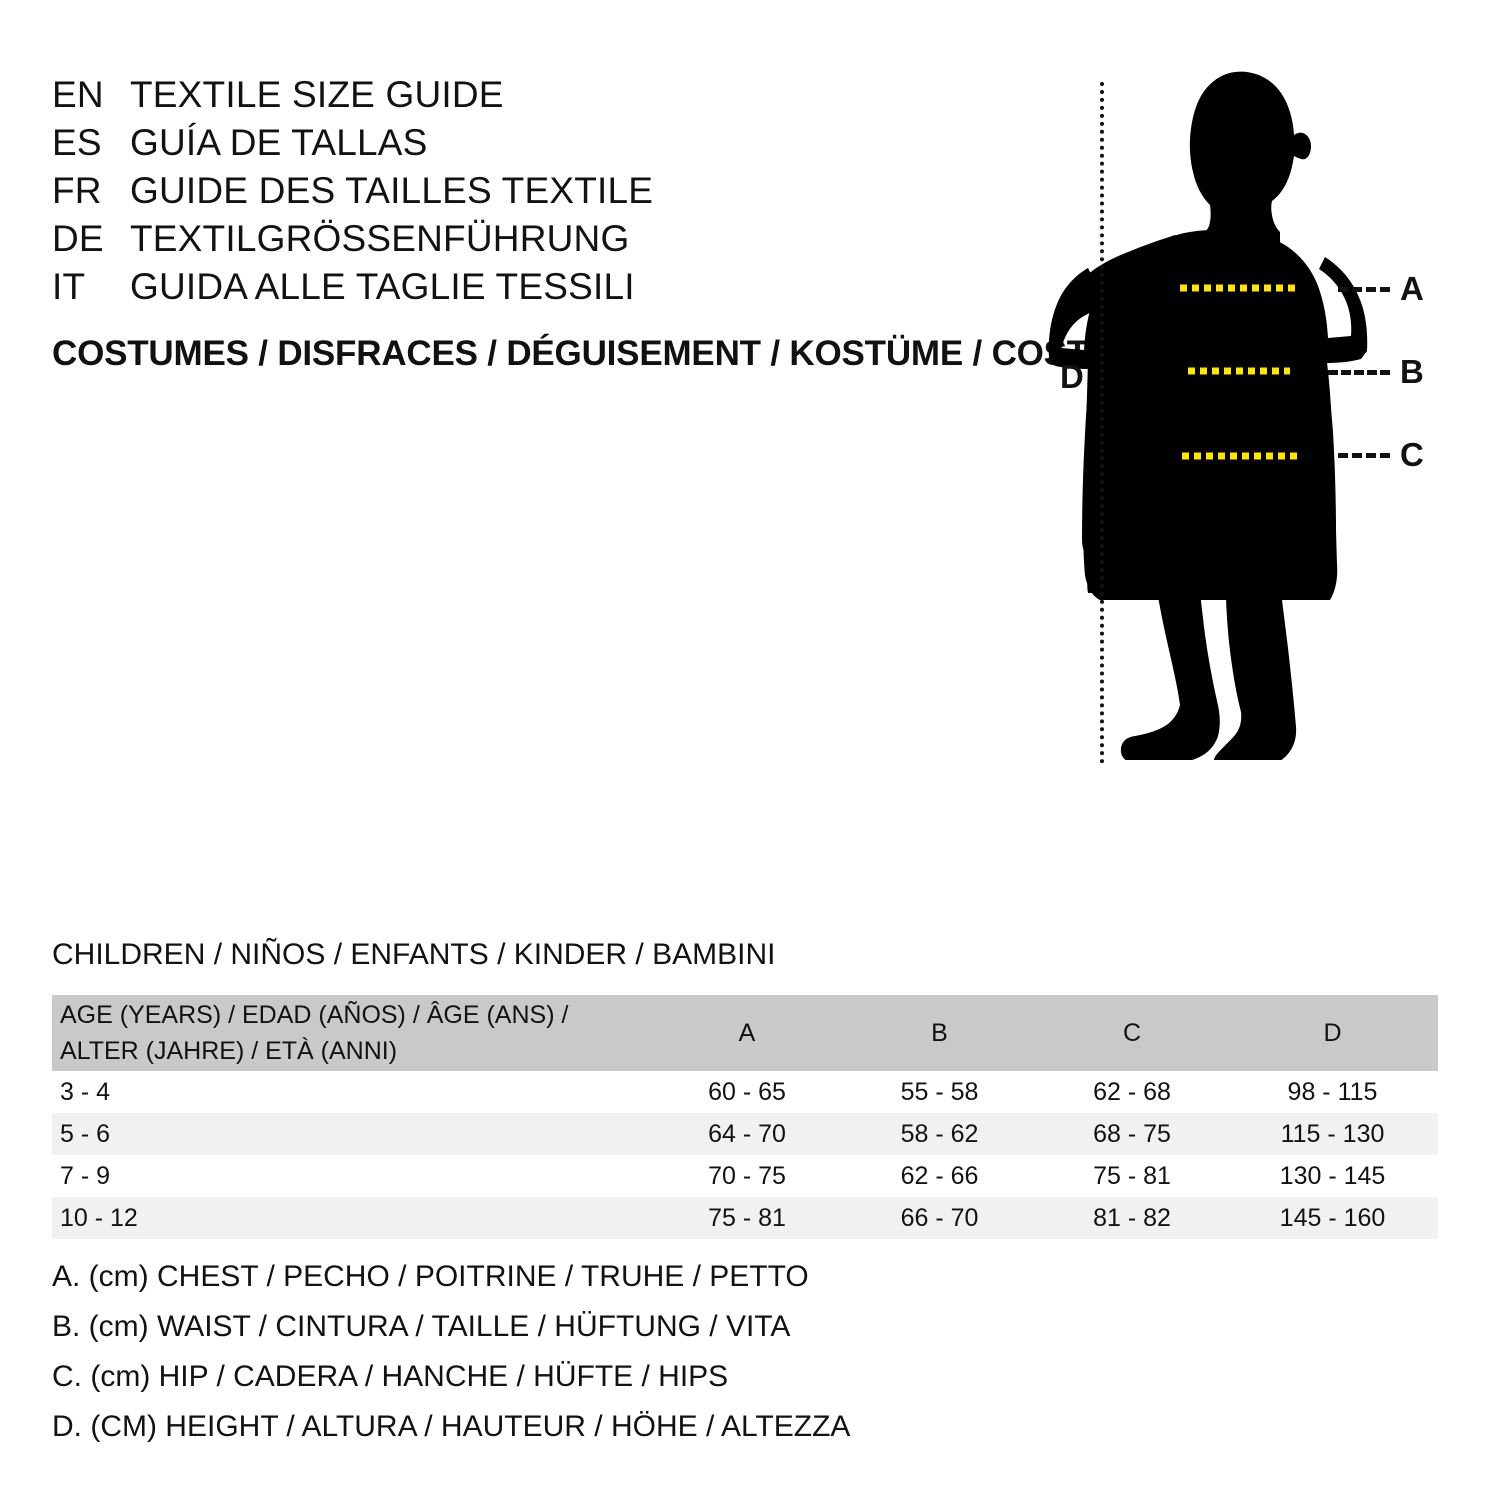 Image resolution: width=1501 pixels, height=1500 pixels. What do you see at coordinates (939, 1133) in the screenshot?
I see `cell-waist: 58 - 62` at bounding box center [939, 1133].